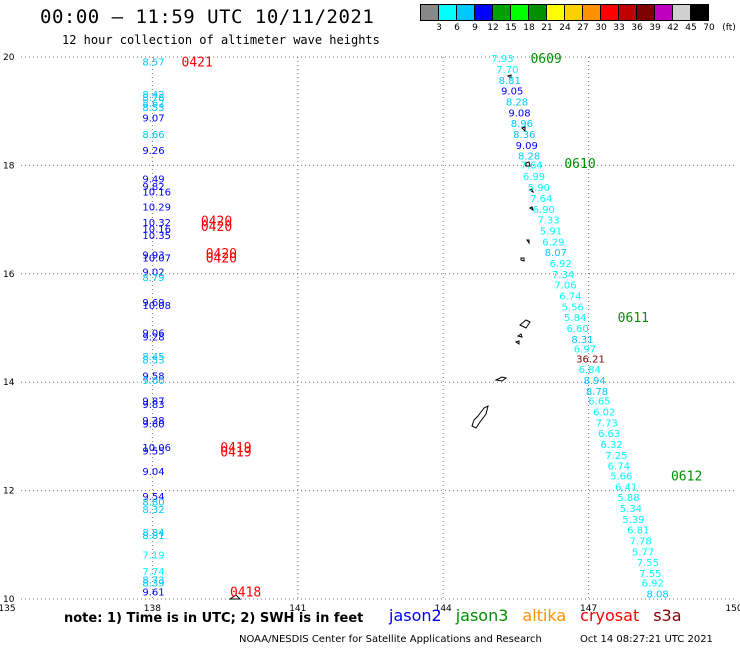 The height and width of the screenshot is (650, 740). Describe the element at coordinates (9, 275) in the screenshot. I see `y-tick-label: 16` at that location.